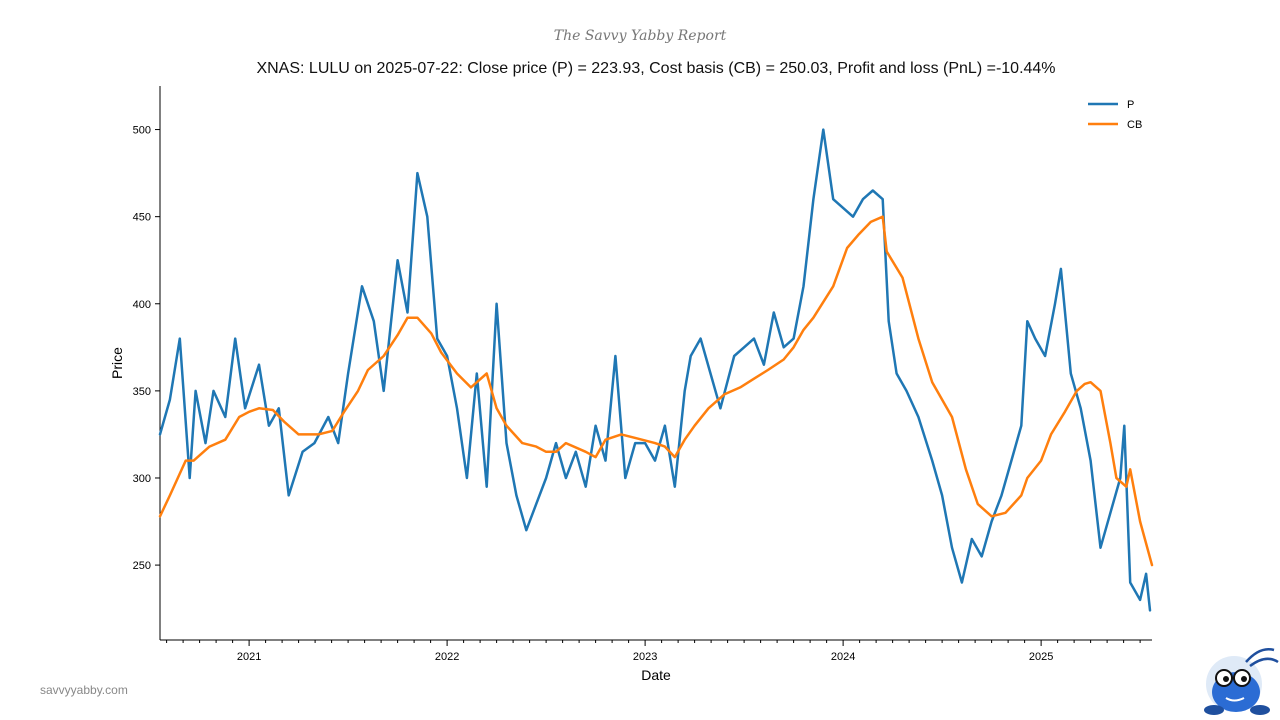 The image size is (1280, 720). What do you see at coordinates (142, 131) in the screenshot?
I see `y-tick-label: 500` at bounding box center [142, 131].